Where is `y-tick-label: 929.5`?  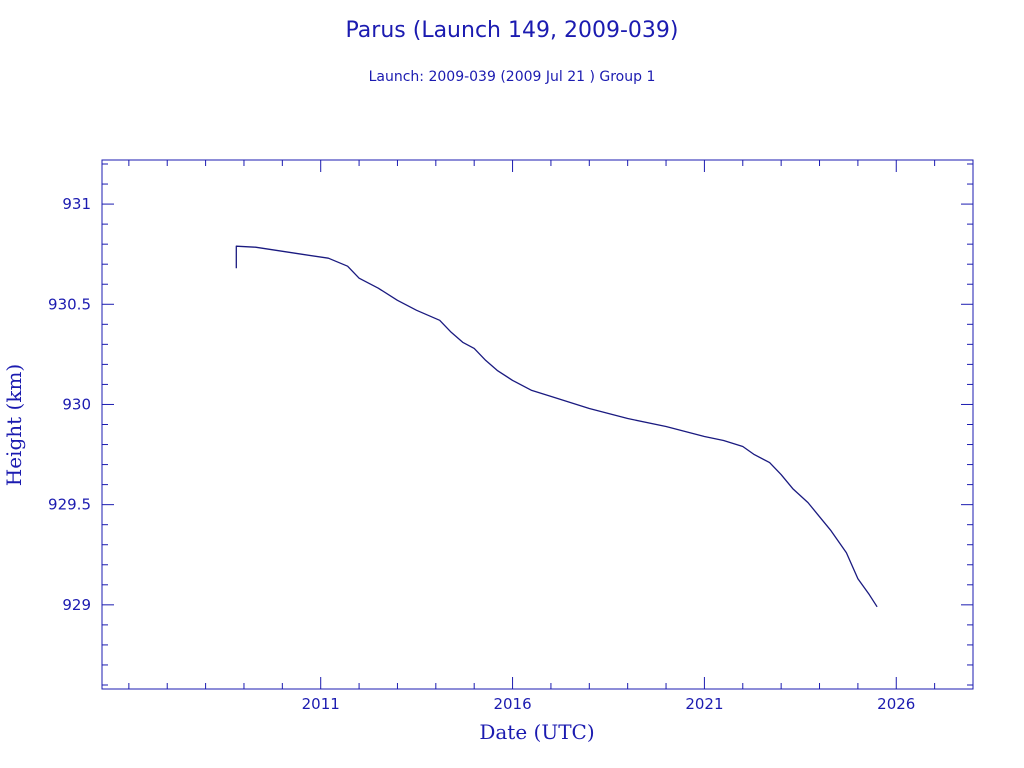 y-tick-label: 929.5 is located at coordinates (69, 505).